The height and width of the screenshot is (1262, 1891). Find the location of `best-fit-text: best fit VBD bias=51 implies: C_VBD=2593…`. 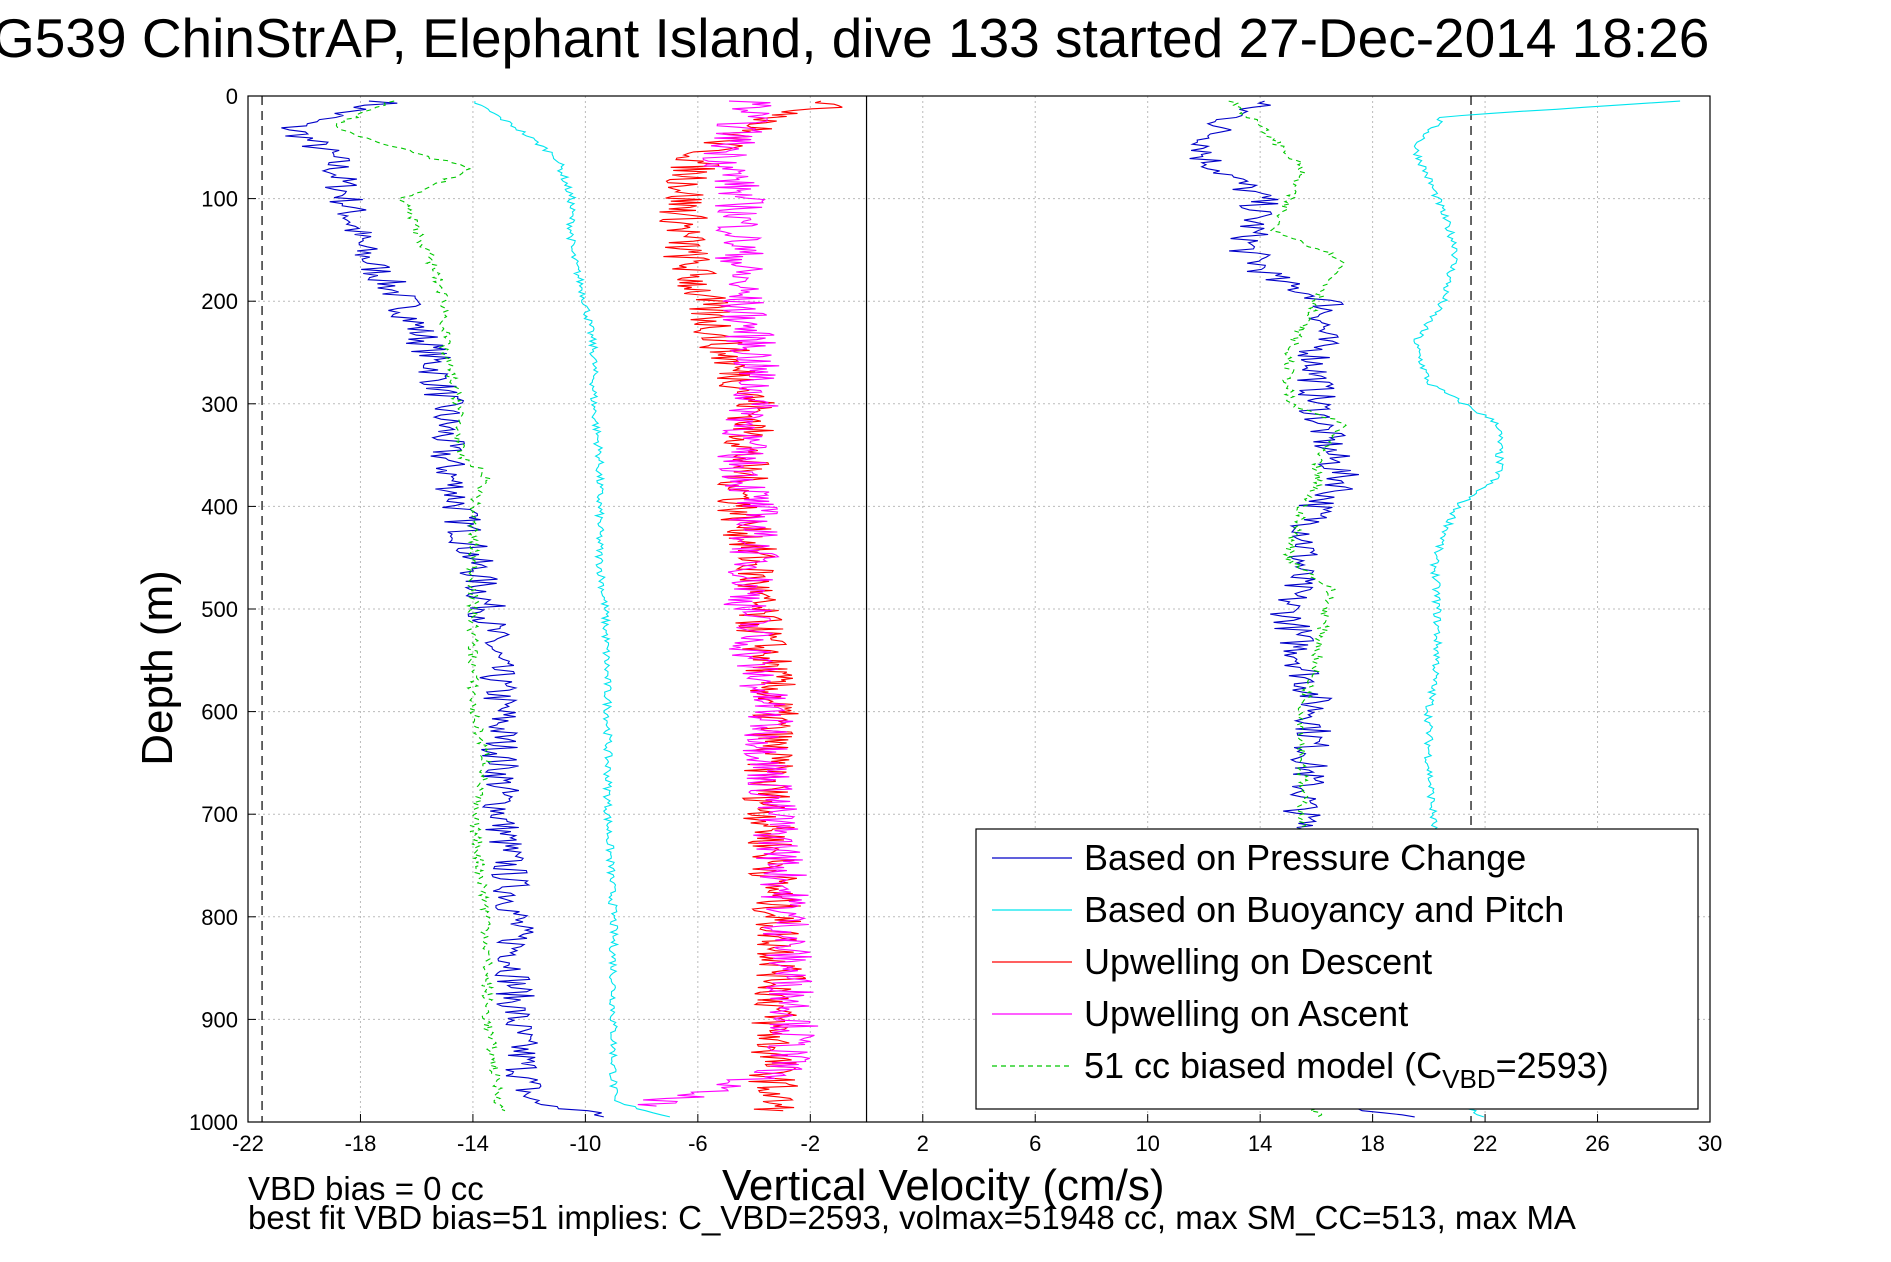

best-fit-text: best fit VBD bias=51 implies: C_VBD=2593… is located at coordinates (912, 1217).